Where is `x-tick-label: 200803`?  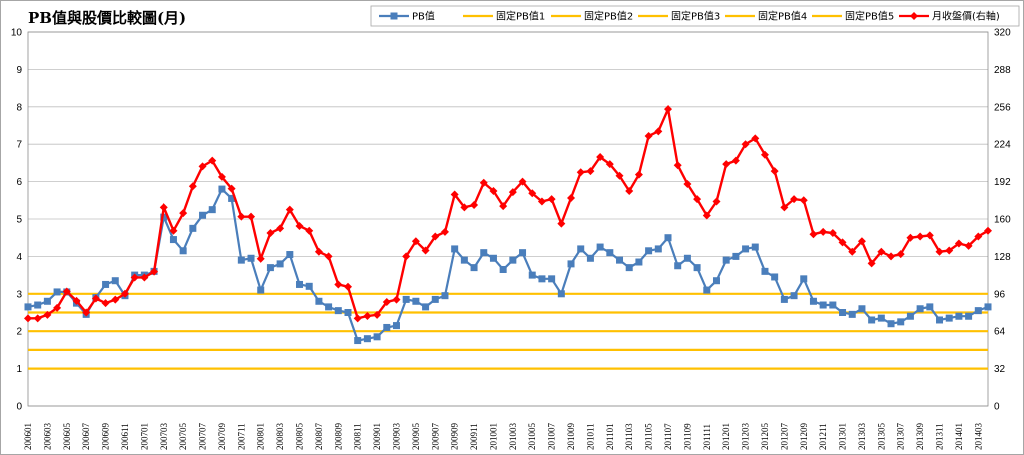
x-tick-label: 200803 is located at coordinates (280, 437).